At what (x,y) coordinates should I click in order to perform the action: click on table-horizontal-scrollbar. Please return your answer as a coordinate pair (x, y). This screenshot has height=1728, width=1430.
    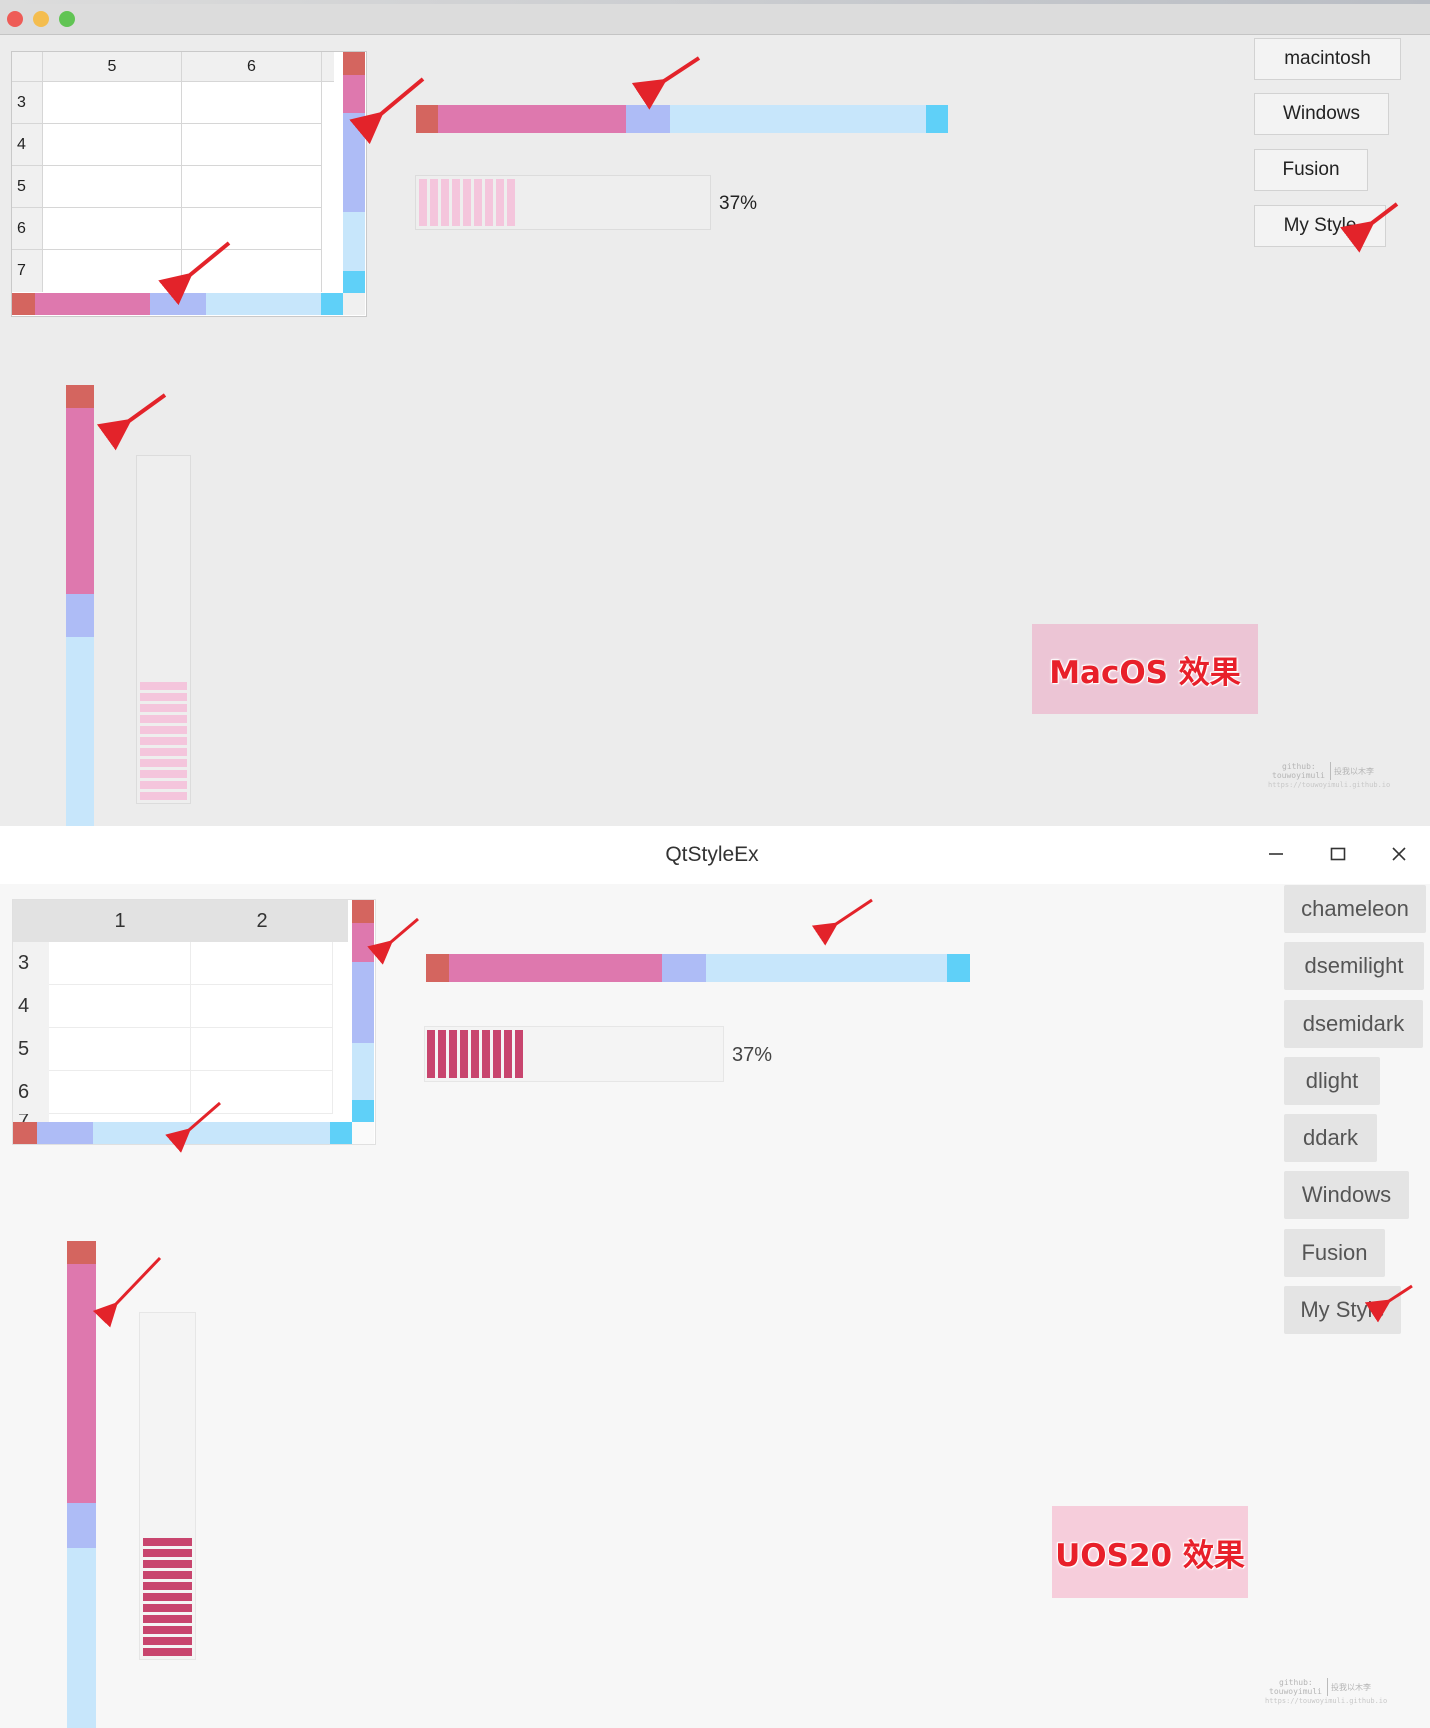
    Looking at the image, I should click on (182, 1133).